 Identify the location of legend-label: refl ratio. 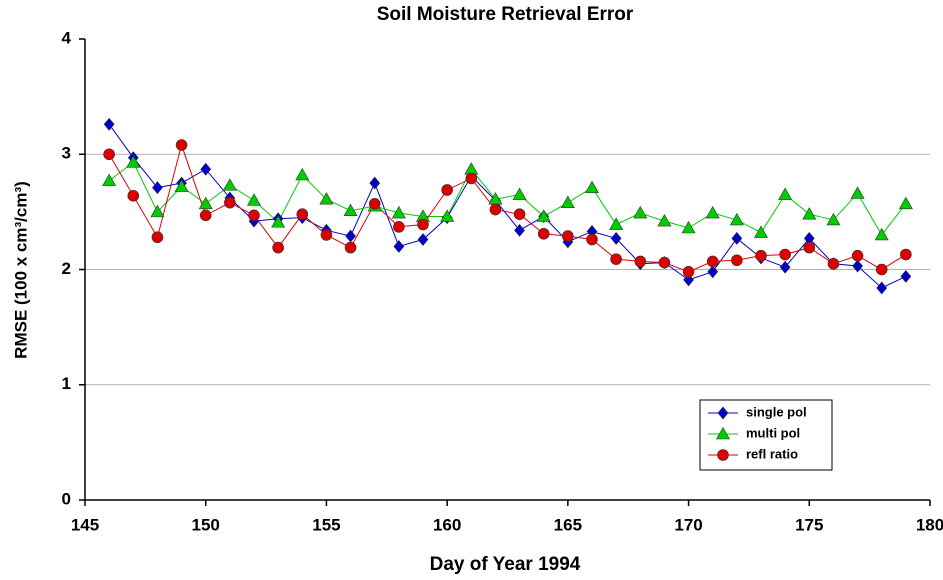
(772, 453).